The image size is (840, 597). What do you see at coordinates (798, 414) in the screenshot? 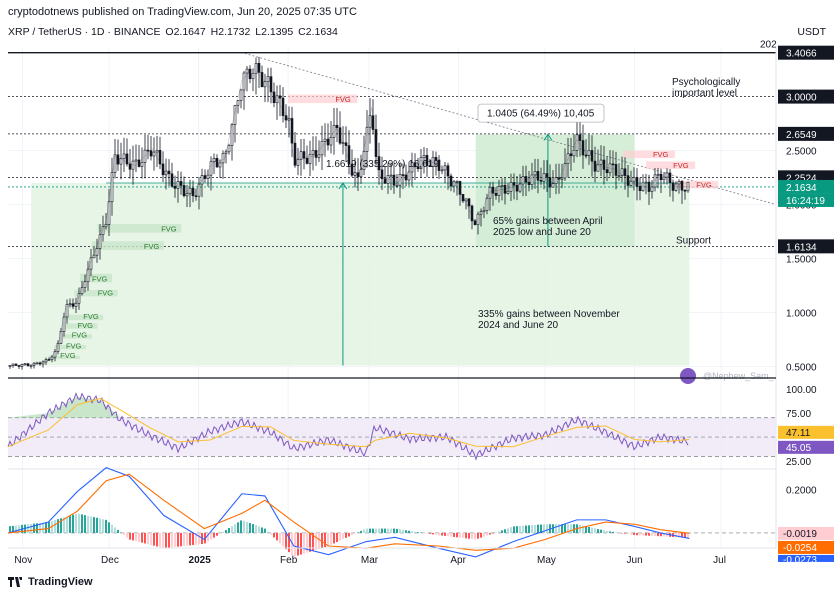
I see `rsi-axis-tick: 75.00` at bounding box center [798, 414].